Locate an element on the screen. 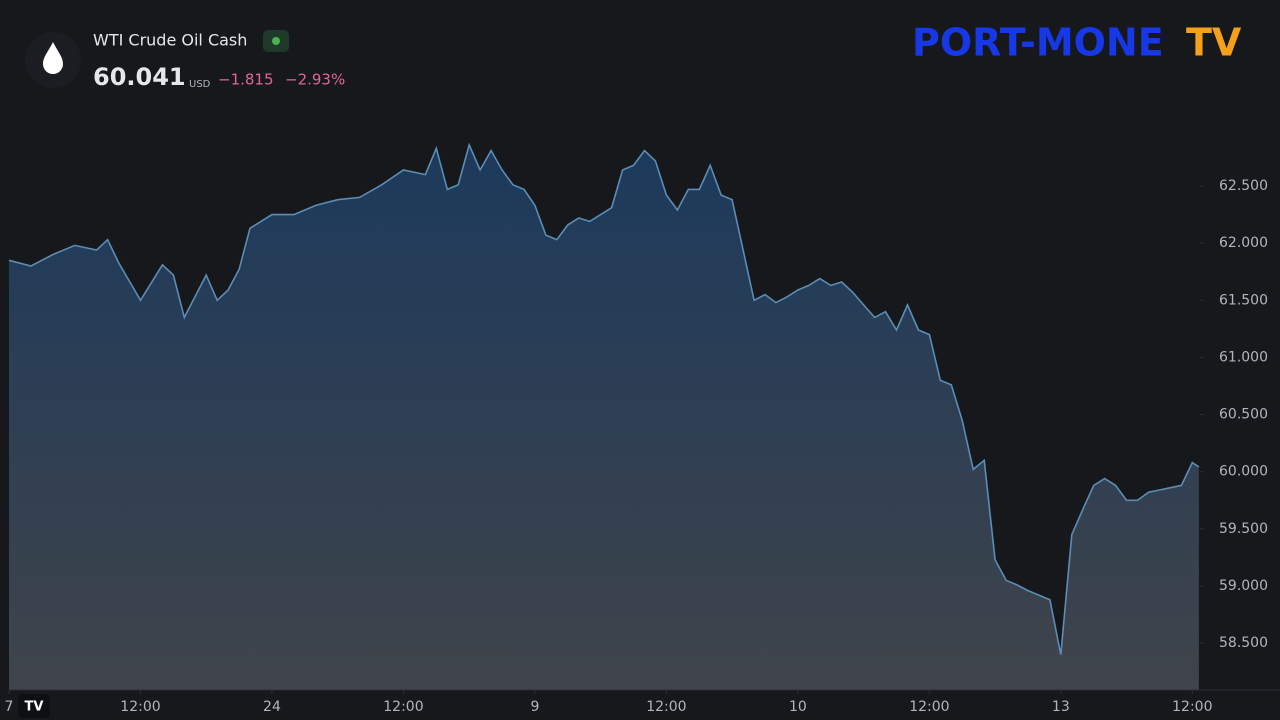 The image size is (1280, 720). y-tick-label: 60.500 is located at coordinates (1243, 415).